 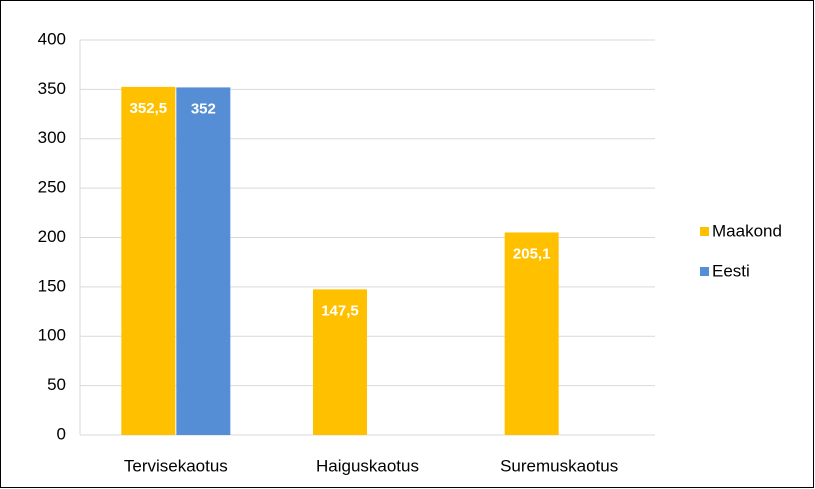 What do you see at coordinates (559, 465) in the screenshot?
I see `x-tick-label: Suremuskaotus` at bounding box center [559, 465].